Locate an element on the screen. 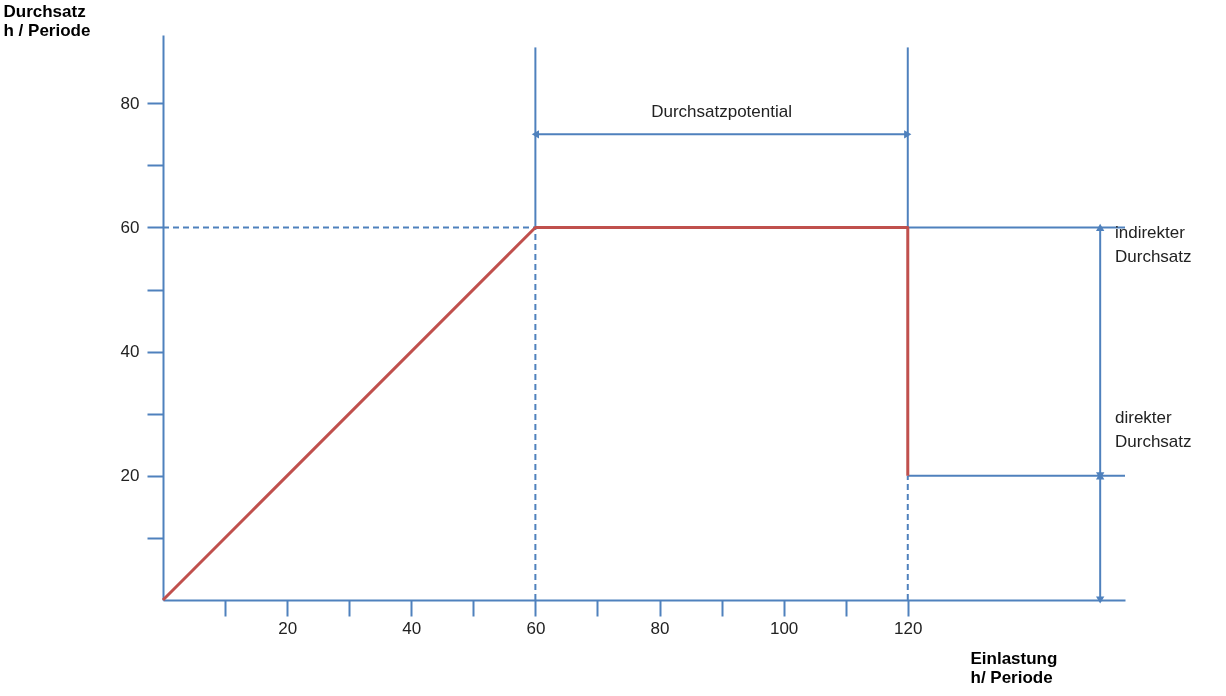 This screenshot has width=1226, height=696. y-axis-title: Durchsatz h / Periode is located at coordinates (47, 20).